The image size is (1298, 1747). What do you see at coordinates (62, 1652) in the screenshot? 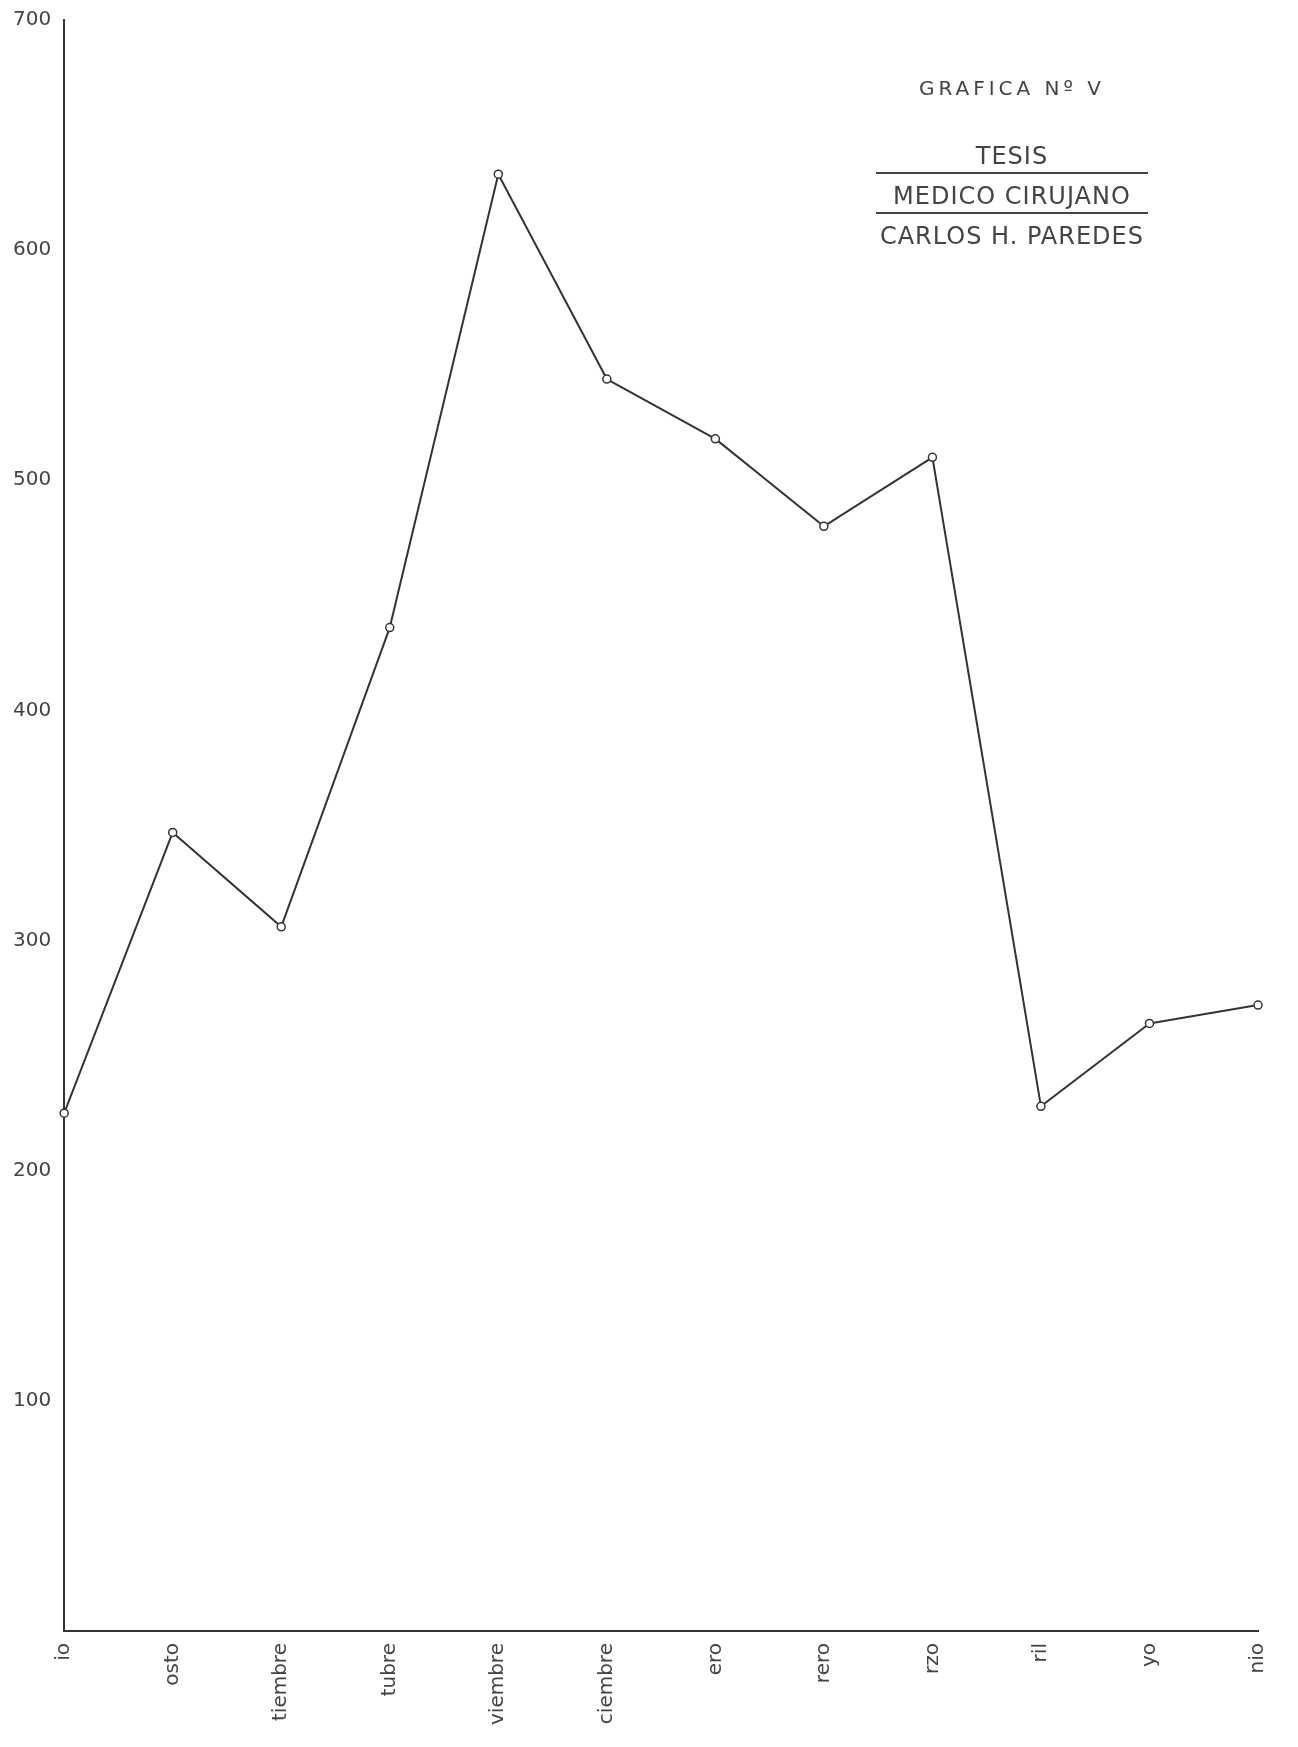
I see `x-tick-label: io` at bounding box center [62, 1652].